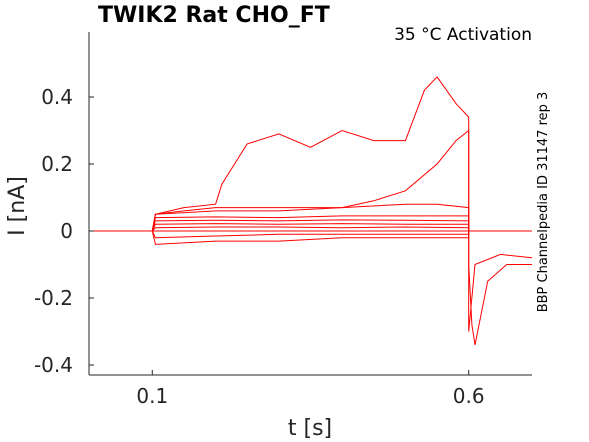 Image resolution: width=589 pixels, height=442 pixels. Describe the element at coordinates (214, 15) in the screenshot. I see `chart-title: TWIK2 Rat CHO_FT` at that location.